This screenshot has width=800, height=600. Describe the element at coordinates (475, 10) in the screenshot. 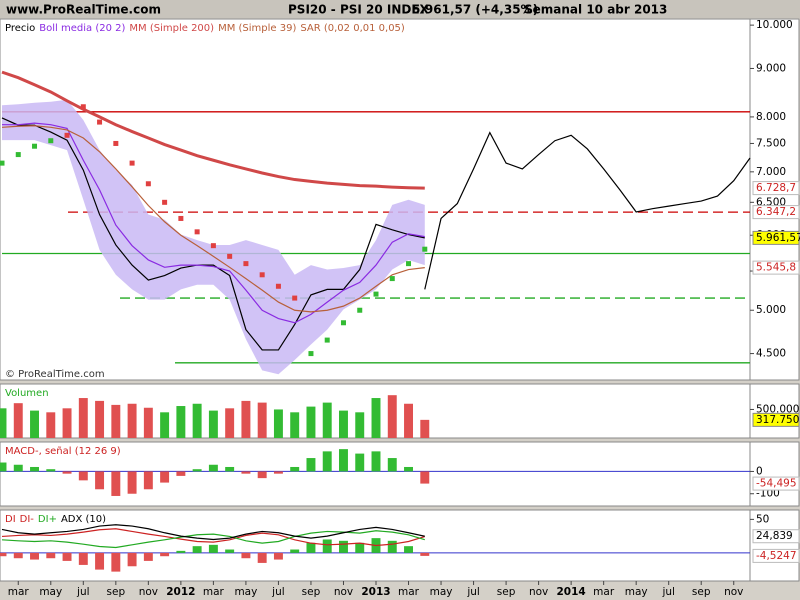

I see `quote: 5.961,57 (+4,35%)` at that location.